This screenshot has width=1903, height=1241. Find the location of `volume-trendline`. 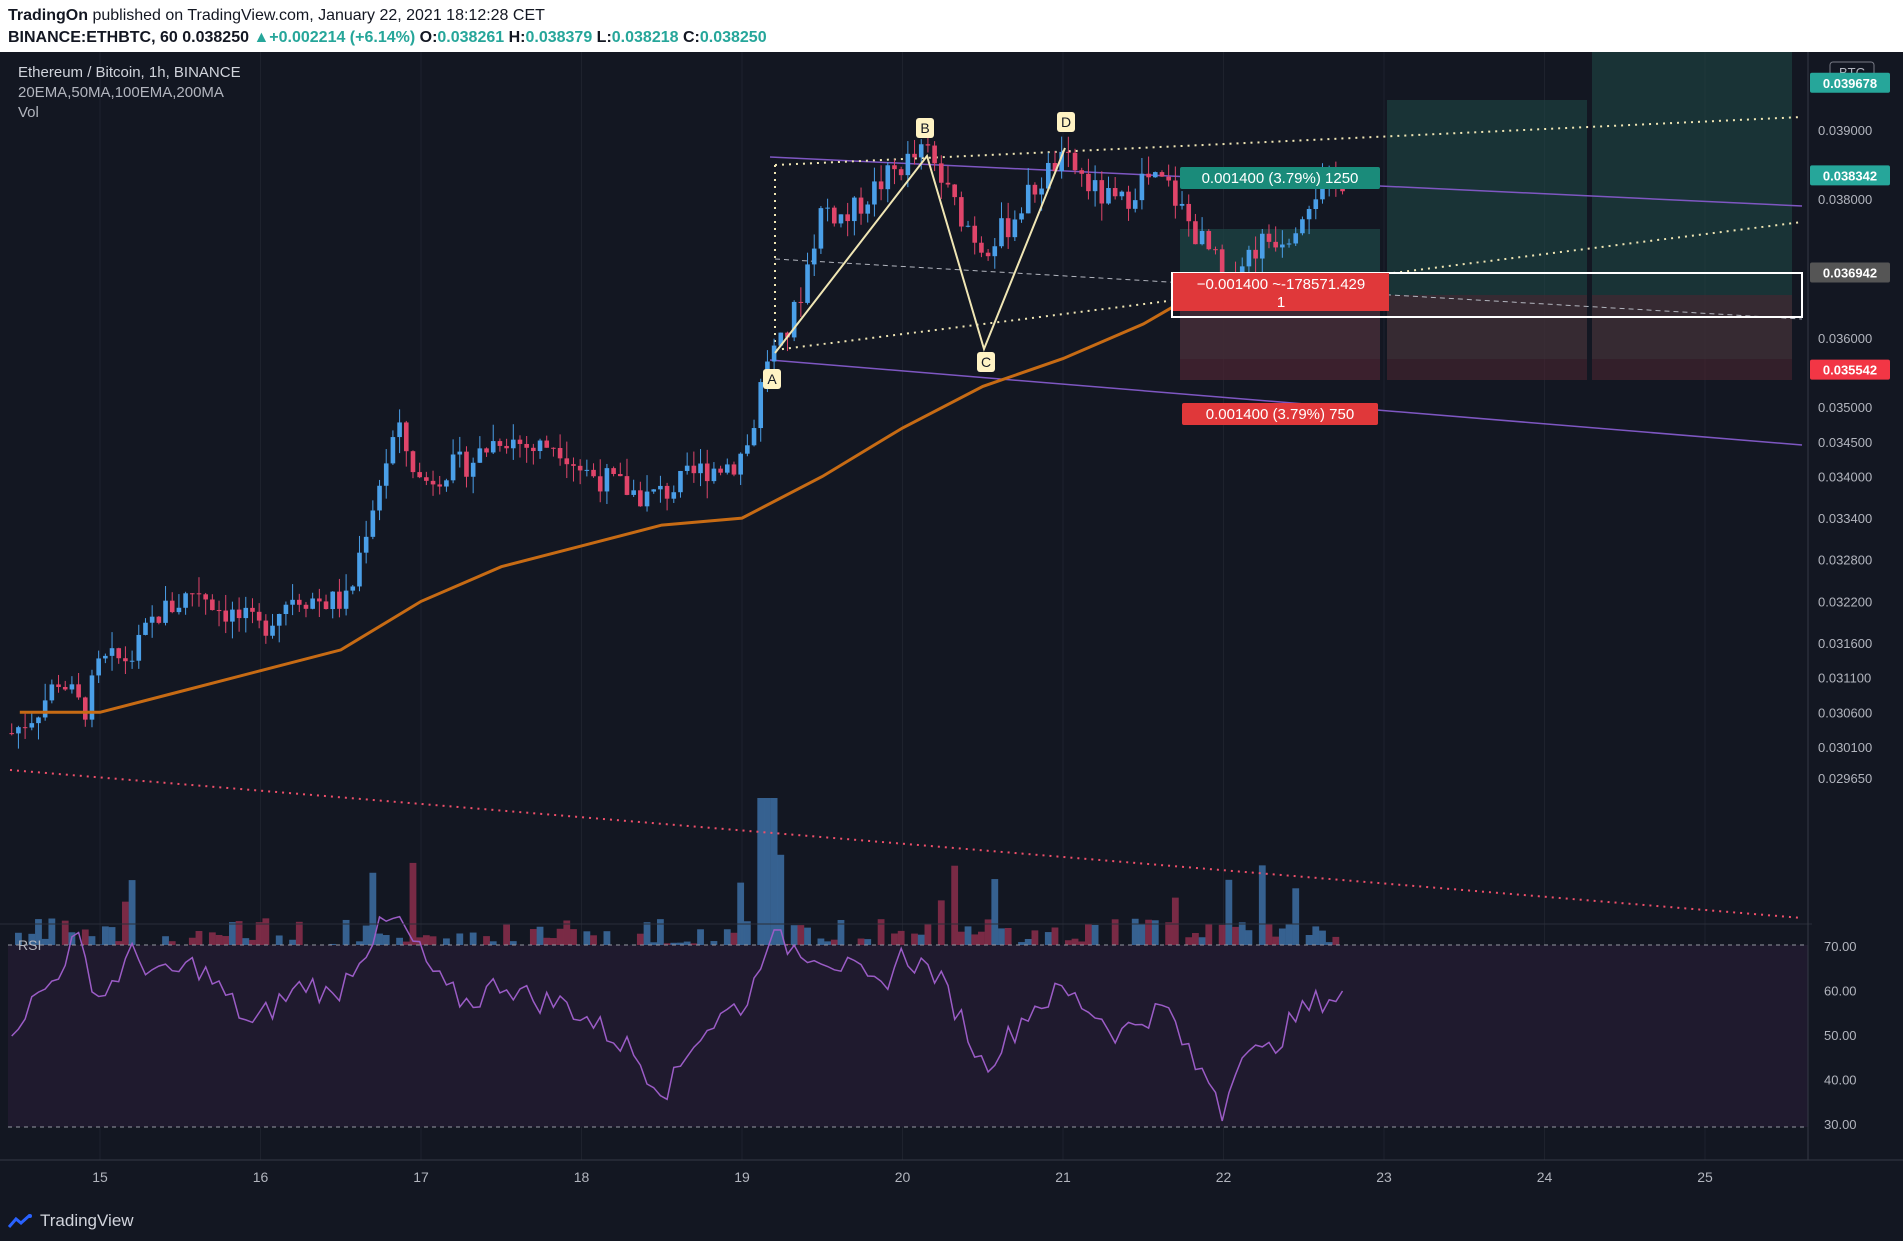

volume-trendline is located at coordinates (906, 844).